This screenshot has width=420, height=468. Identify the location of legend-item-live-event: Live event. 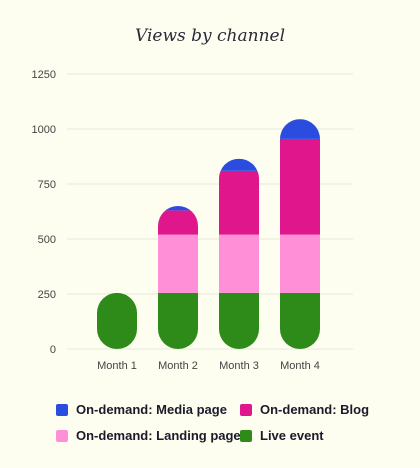
(282, 435).